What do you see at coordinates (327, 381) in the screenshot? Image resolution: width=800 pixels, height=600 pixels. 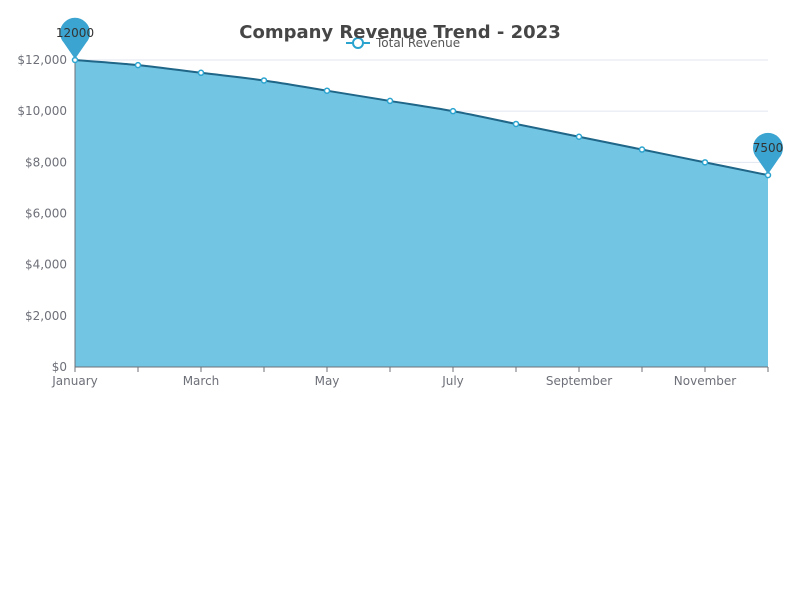 I see `x-tick-label: May` at bounding box center [327, 381].